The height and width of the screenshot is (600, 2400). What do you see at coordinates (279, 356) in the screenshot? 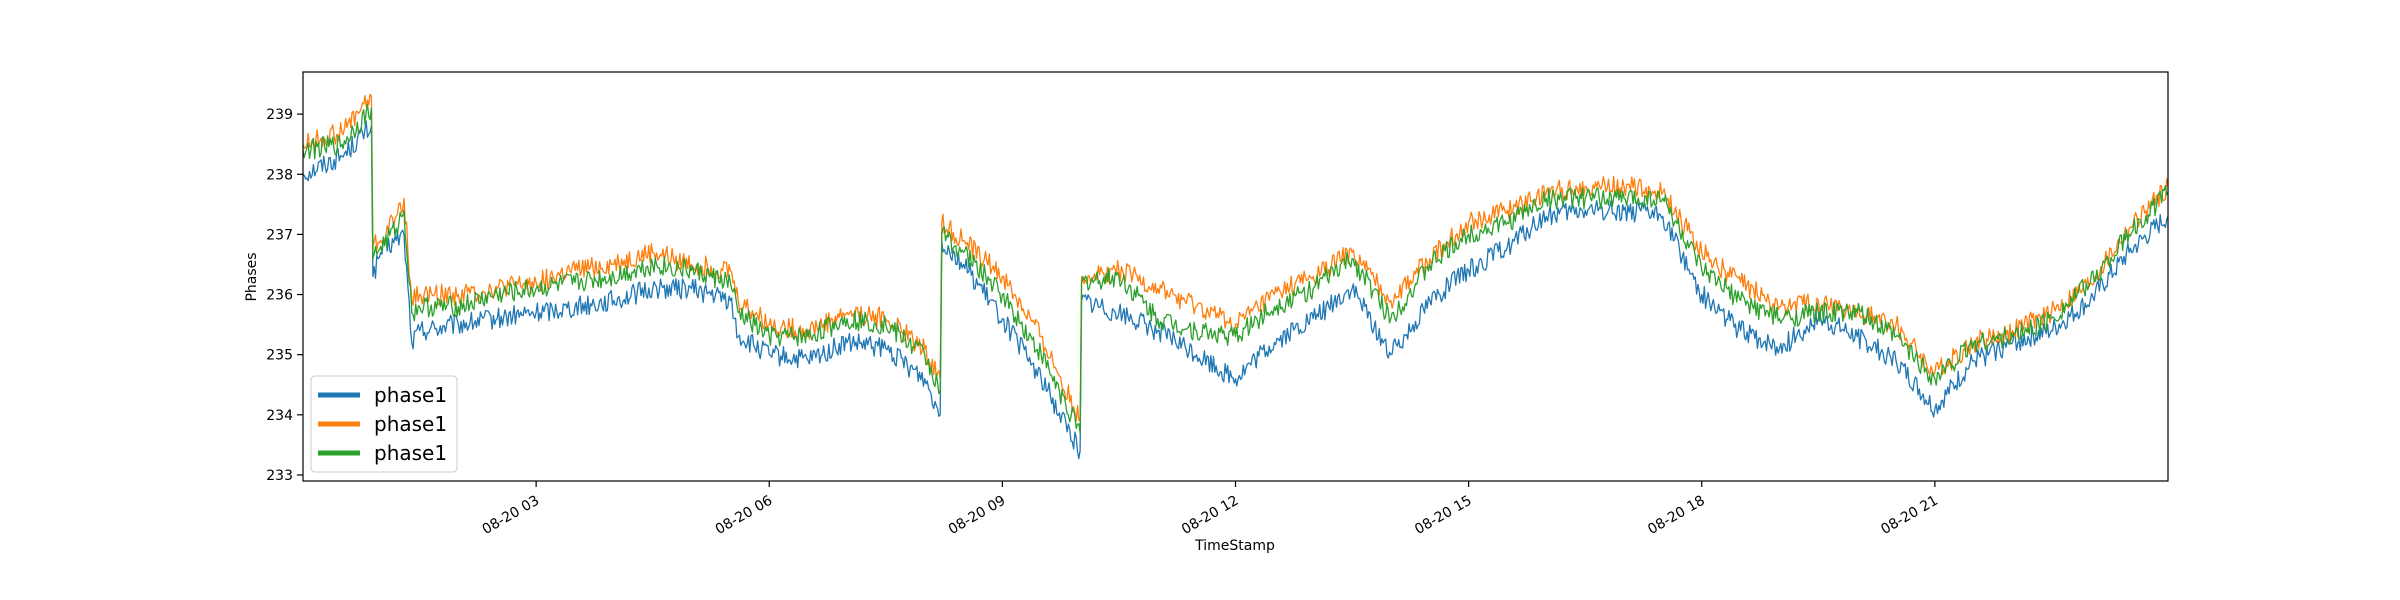
I see `y-tick-label: 235` at bounding box center [279, 356].